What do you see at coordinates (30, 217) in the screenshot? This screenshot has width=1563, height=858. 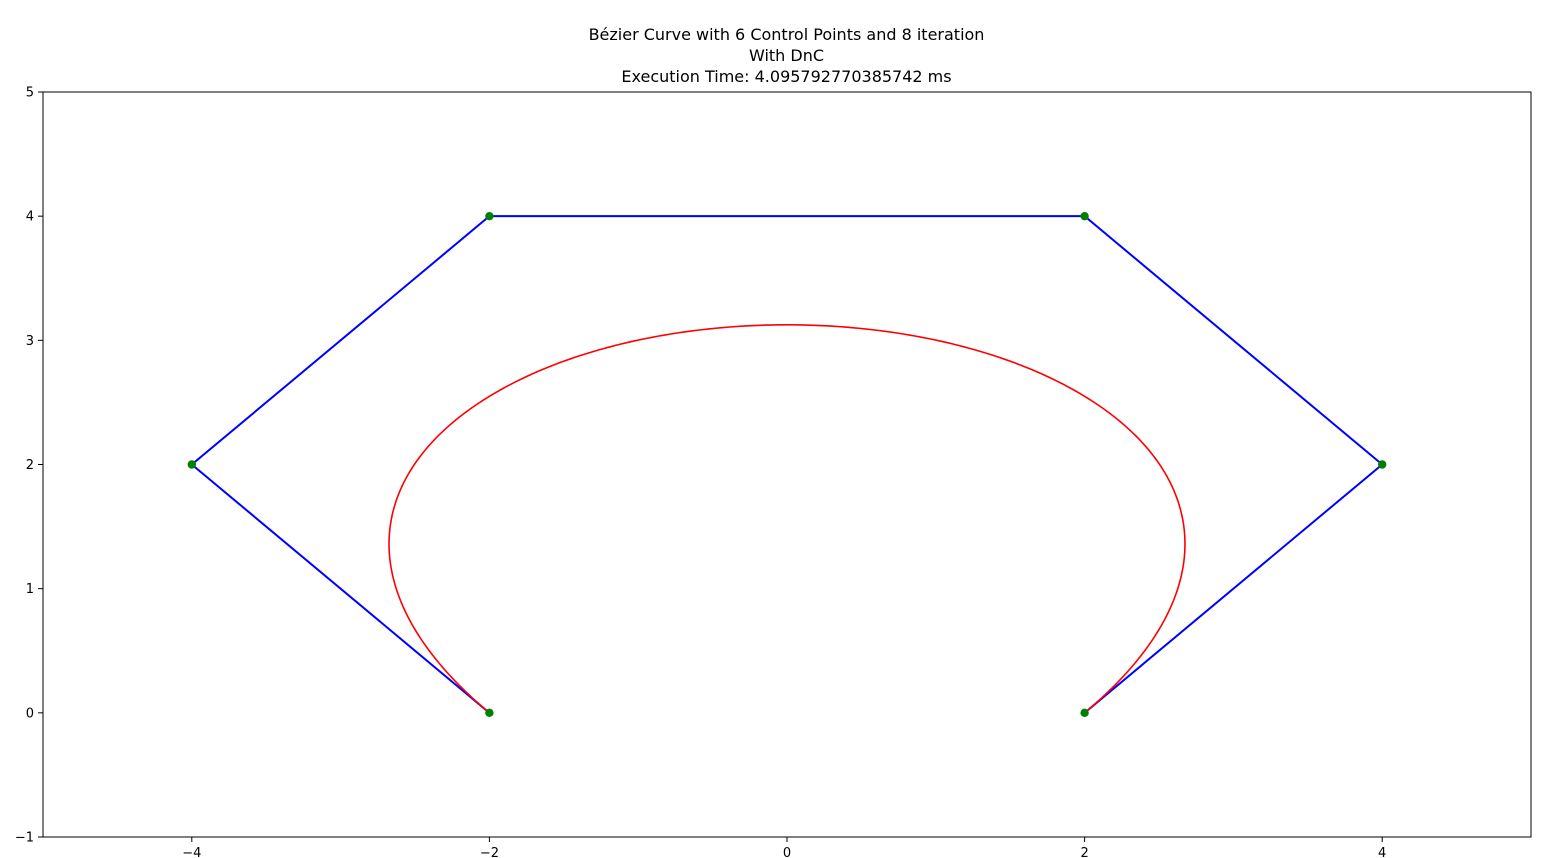 I see `y-tick-label: 4` at bounding box center [30, 217].